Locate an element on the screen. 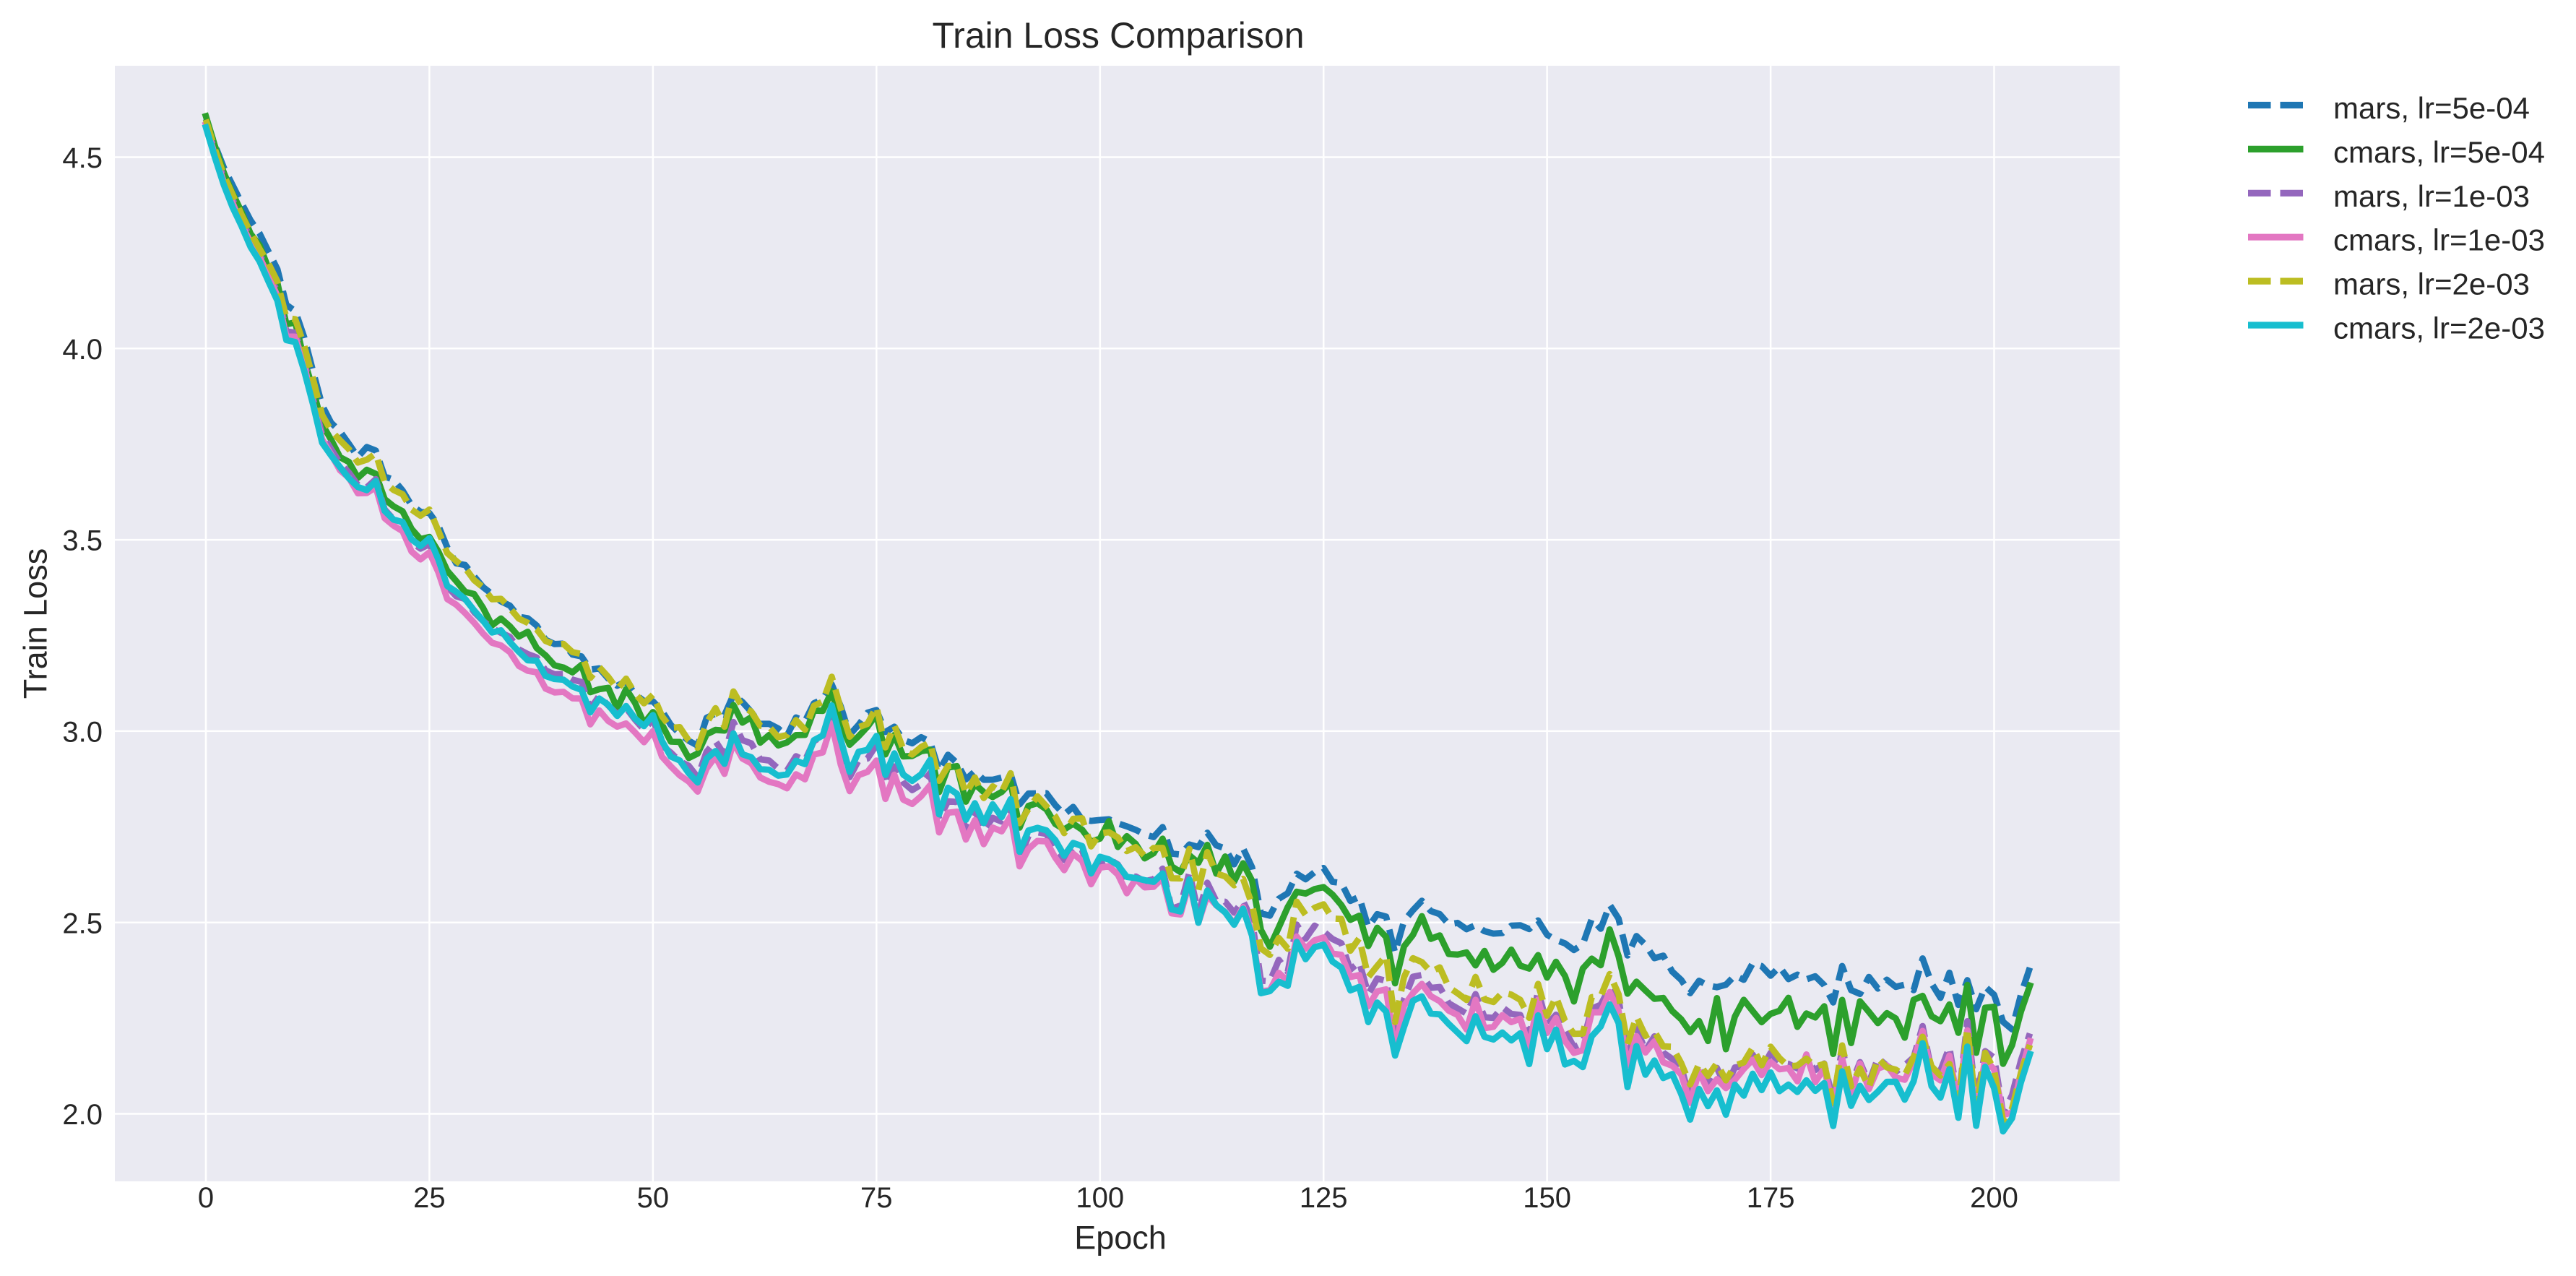 This screenshot has height=1276, width=2576. svg-text: cmars, lr=2e-03 is located at coordinates (2439, 328).